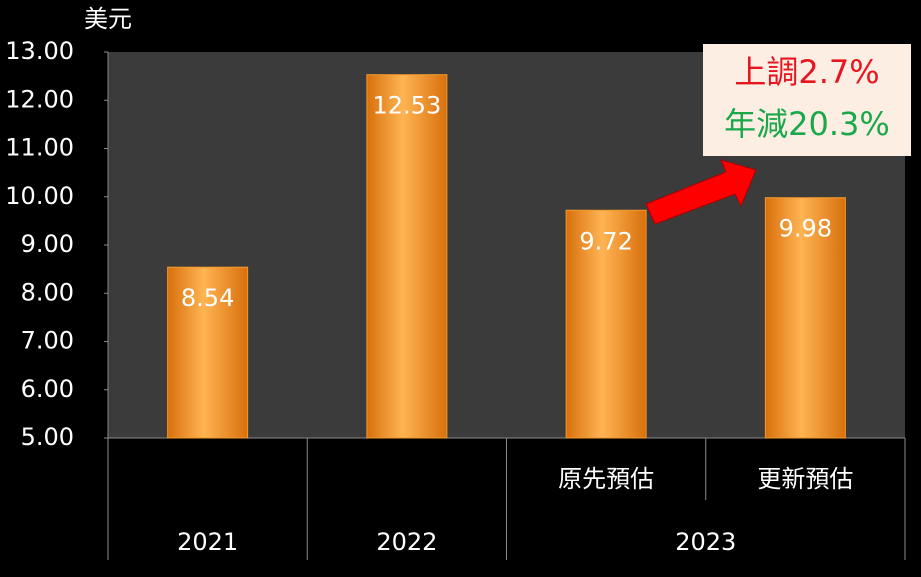  I want to click on x-tick-label: 原先預估, so click(606, 479).